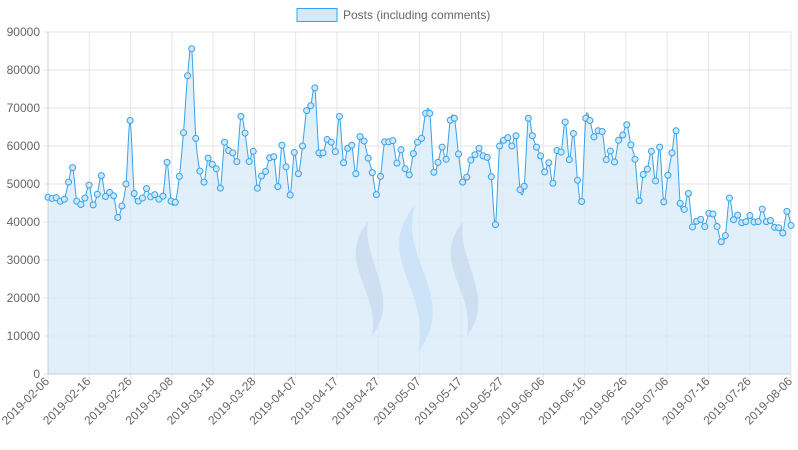 This screenshot has height=450, width=798. What do you see at coordinates (317, 15) in the screenshot?
I see `legend-swatch` at bounding box center [317, 15].